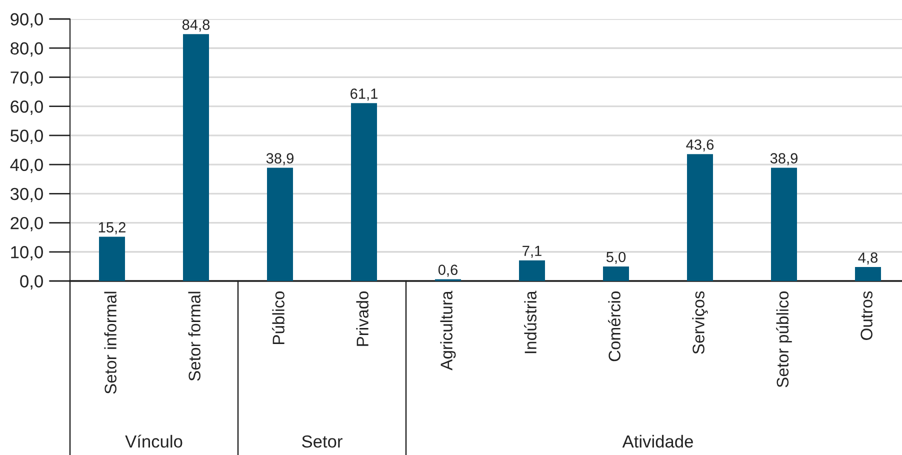  What do you see at coordinates (700, 145) in the screenshot?
I see `data-label: 43,6` at bounding box center [700, 145].